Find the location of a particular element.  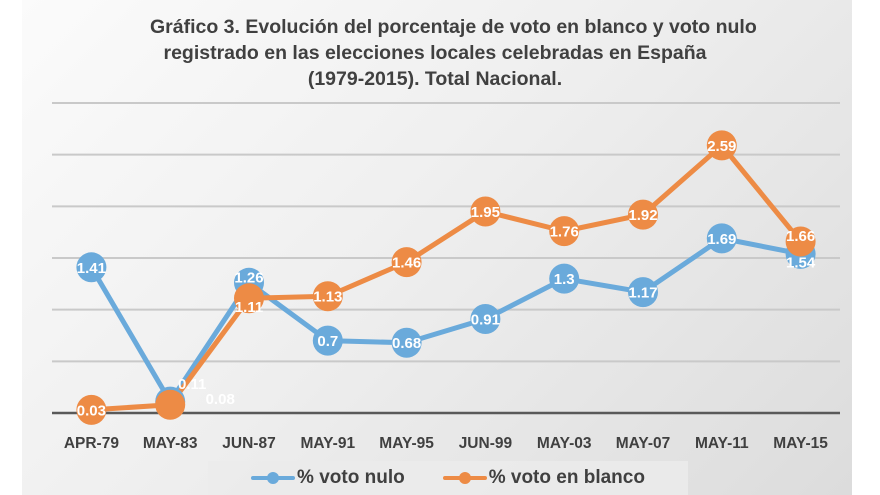

x-tick-label: MAY-07 is located at coordinates (643, 443).